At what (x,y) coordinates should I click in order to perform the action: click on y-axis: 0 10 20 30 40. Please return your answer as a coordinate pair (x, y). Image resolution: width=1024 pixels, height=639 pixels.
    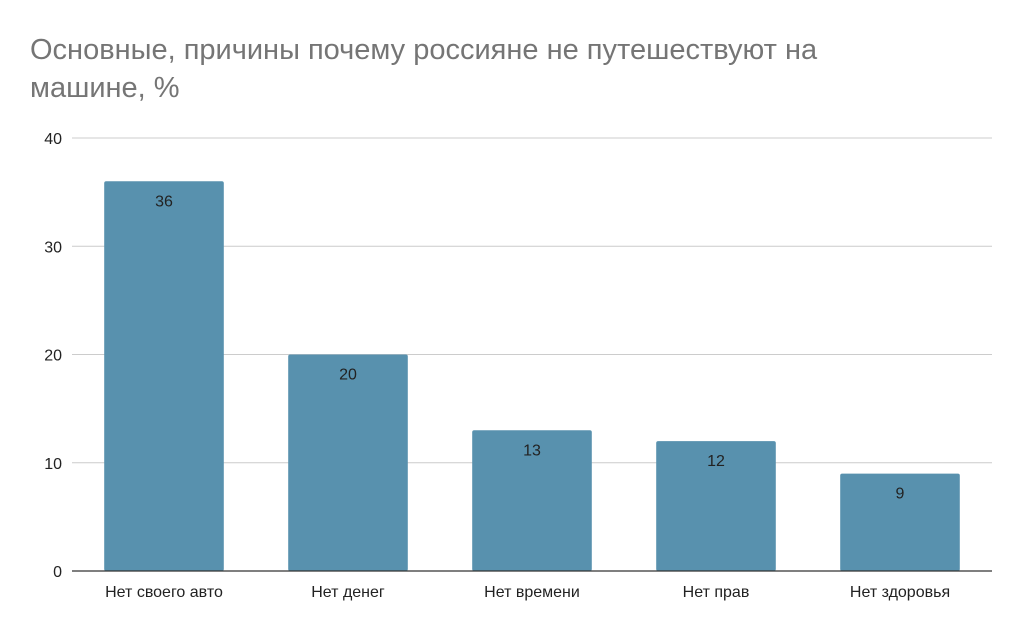
    Looking at the image, I should click on (53, 356).